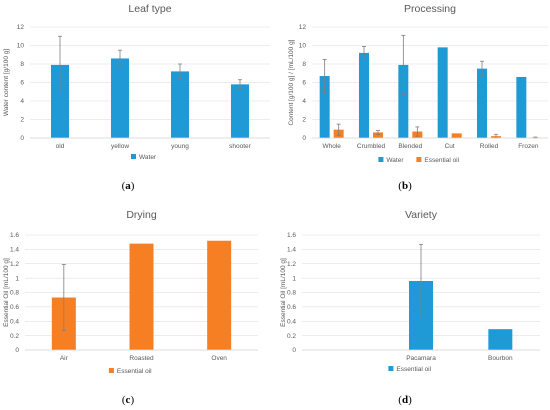 This screenshot has width=550, height=410. Describe the element at coordinates (141, 215) in the screenshot. I see `chart-title: Drying` at that location.